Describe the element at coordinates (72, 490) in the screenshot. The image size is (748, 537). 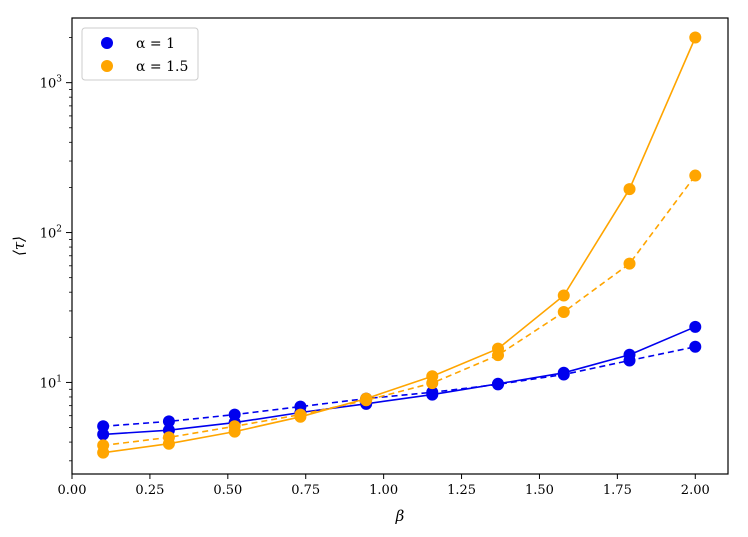
I see `x-tick-label: 0.00` at that location.